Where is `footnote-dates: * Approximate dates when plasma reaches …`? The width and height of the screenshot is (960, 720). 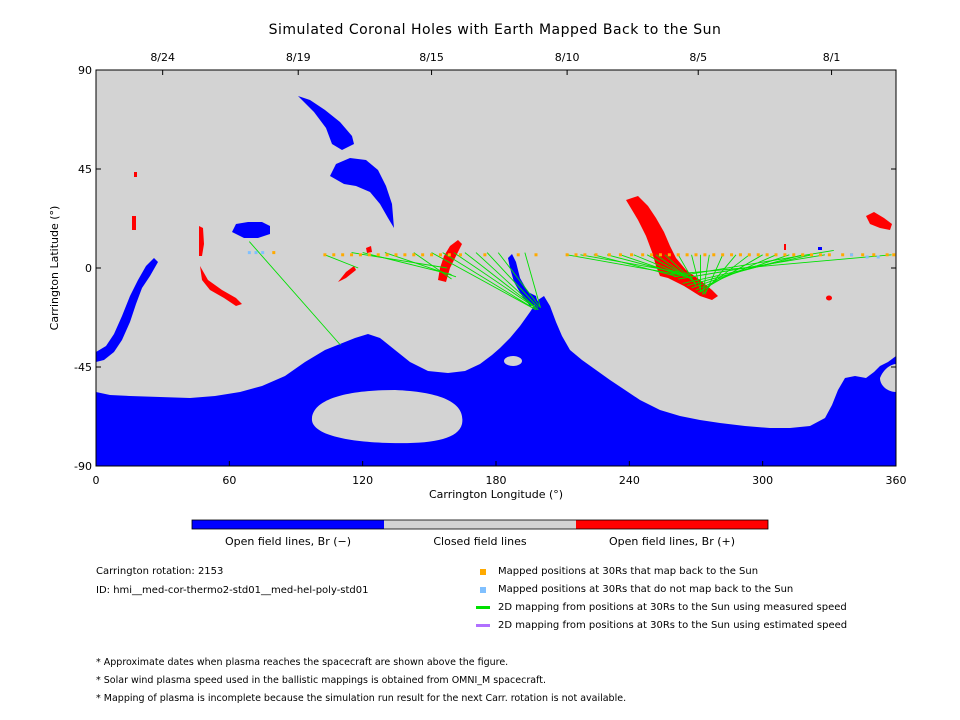 footnote-dates: * Approximate dates when plasma reaches … is located at coordinates (302, 662).